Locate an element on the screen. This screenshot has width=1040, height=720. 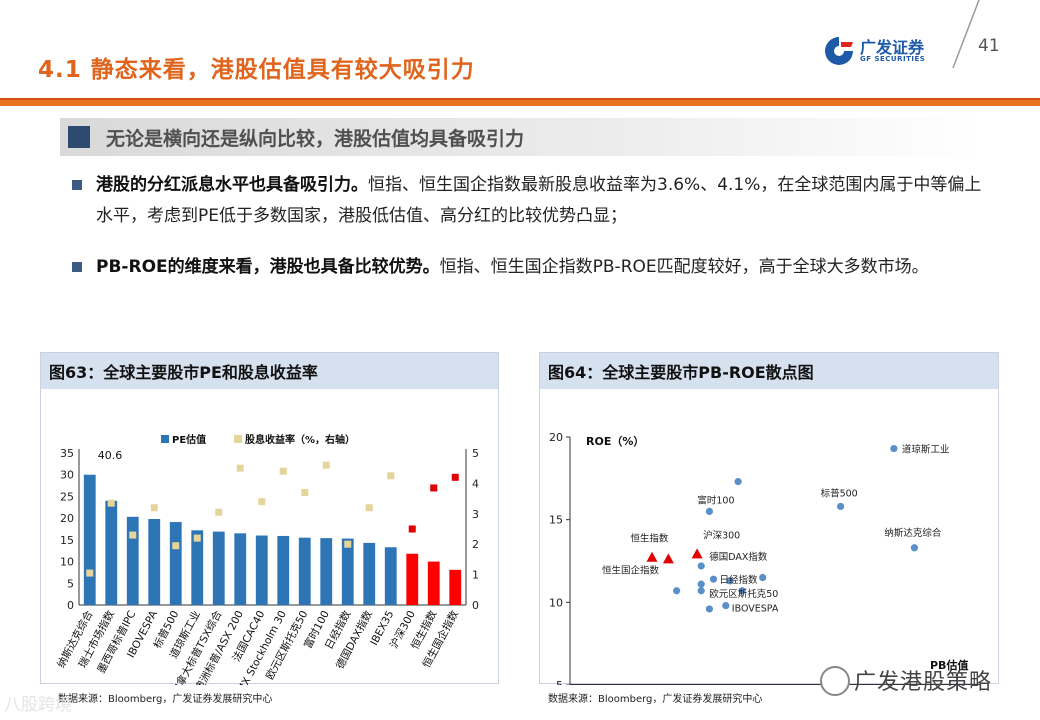
figure-63-caption: 图63：全球主要股市PE和股息收益率 is located at coordinates (269, 371).